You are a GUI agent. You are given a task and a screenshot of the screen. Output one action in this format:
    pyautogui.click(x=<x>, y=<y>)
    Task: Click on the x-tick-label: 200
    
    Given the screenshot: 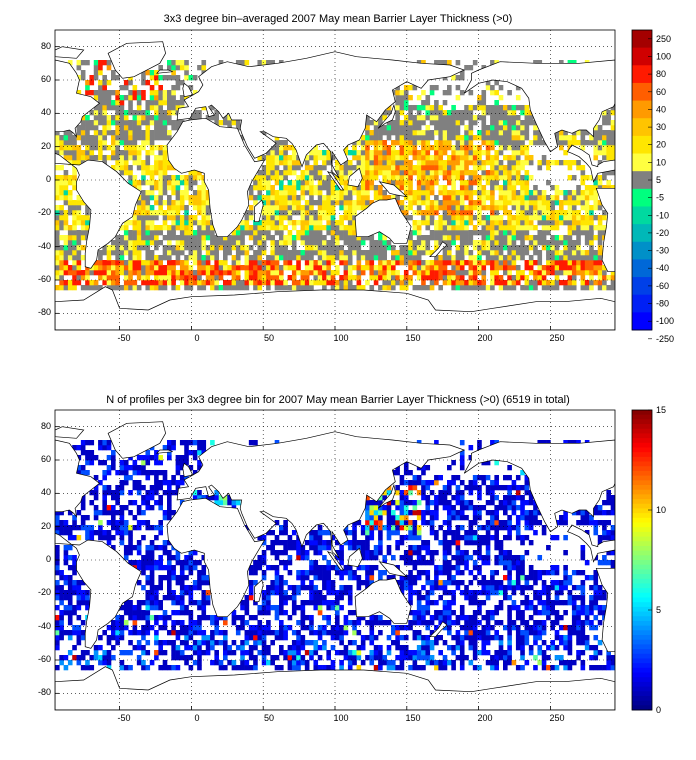 What is the action you would take?
    pyautogui.click(x=484, y=338)
    